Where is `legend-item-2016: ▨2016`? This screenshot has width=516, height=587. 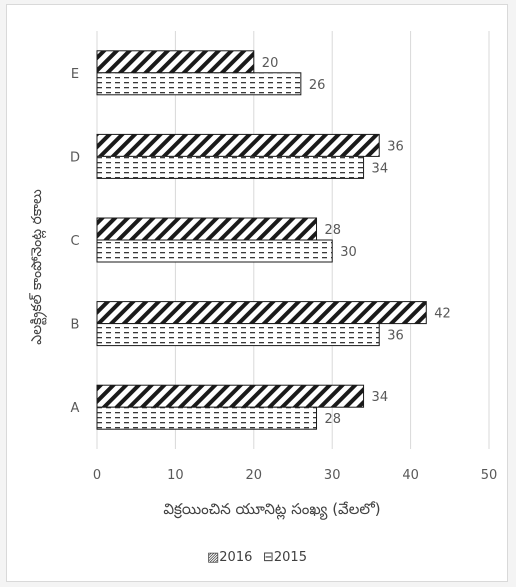
legend-item-2016: ▨2016 is located at coordinates (229, 557).